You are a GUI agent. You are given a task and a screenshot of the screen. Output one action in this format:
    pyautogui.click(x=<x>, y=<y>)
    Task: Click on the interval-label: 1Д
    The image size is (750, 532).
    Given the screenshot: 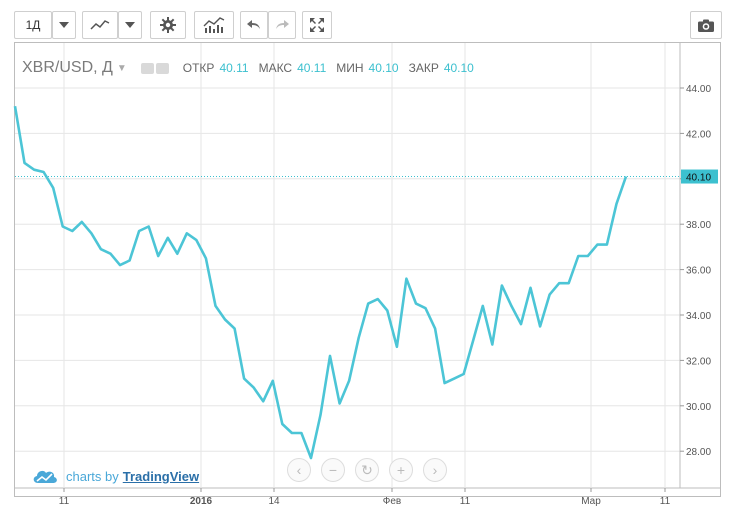 What is the action you would take?
    pyautogui.click(x=33, y=25)
    